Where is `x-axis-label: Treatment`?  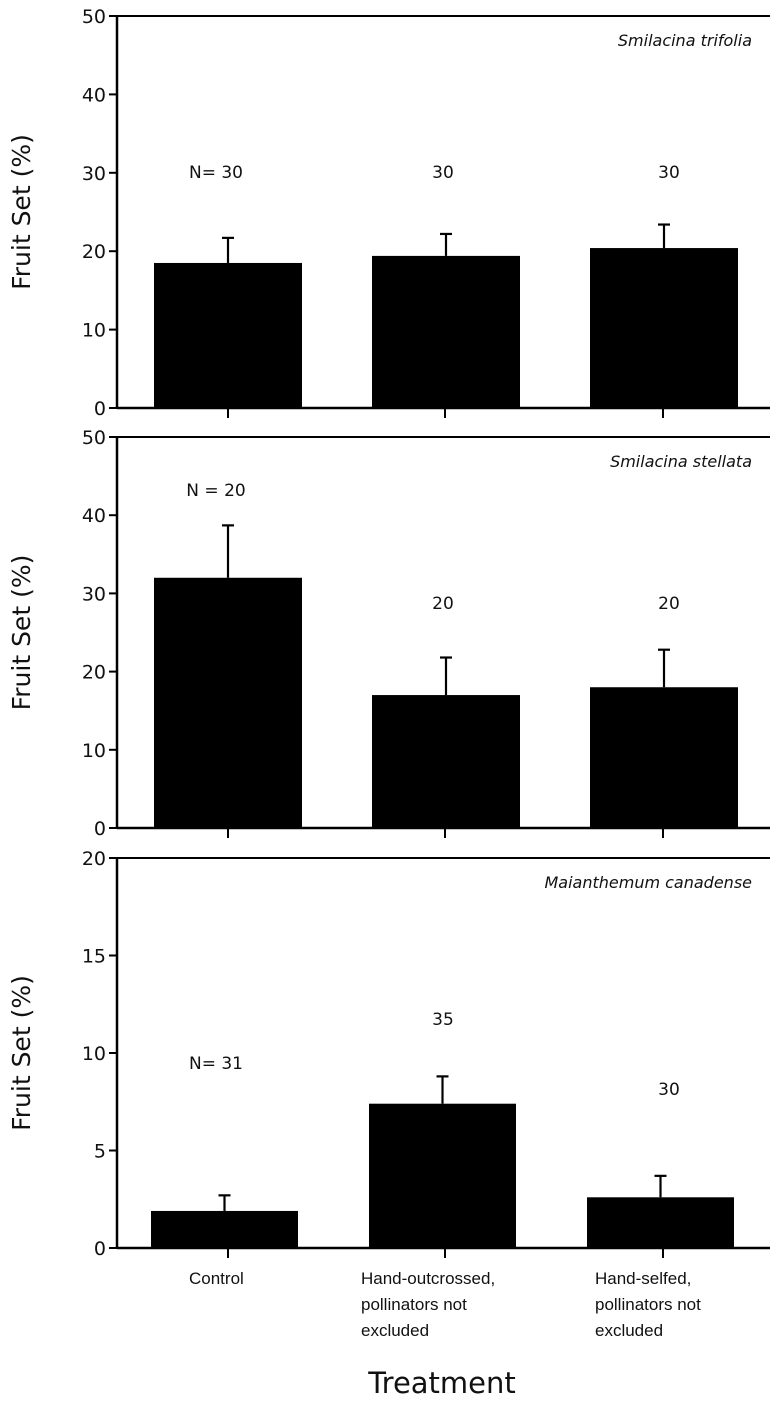
x-axis-label: Treatment is located at coordinates (441, 1383).